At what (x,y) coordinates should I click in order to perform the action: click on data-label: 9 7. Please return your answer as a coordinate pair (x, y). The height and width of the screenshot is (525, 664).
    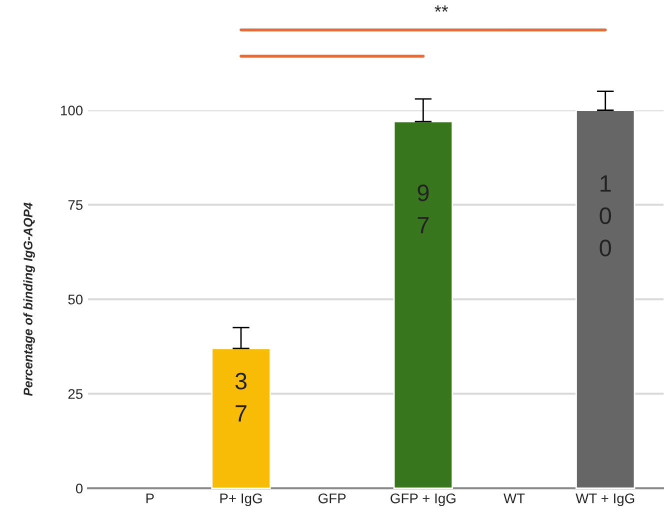
    Looking at the image, I should click on (423, 209).